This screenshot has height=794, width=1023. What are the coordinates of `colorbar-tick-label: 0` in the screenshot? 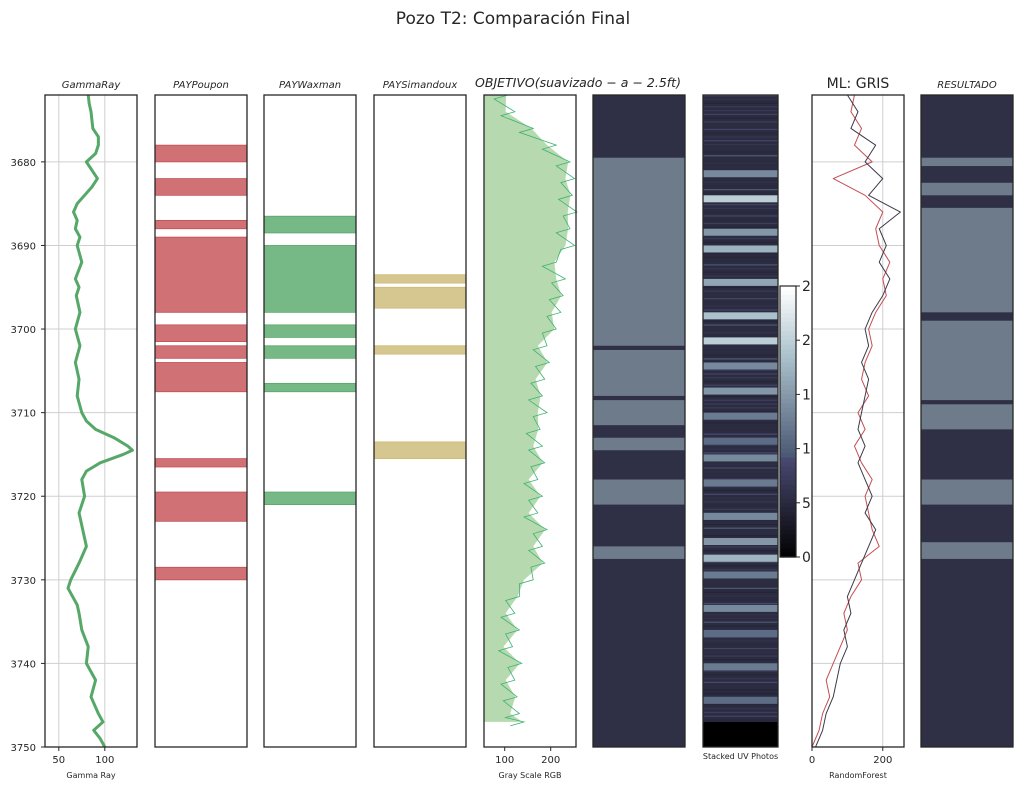 It's located at (806, 558).